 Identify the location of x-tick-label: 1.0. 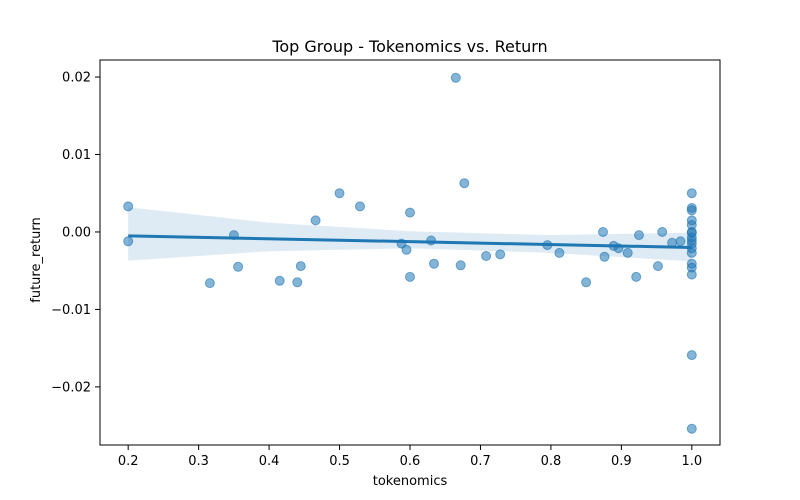
(691, 461).